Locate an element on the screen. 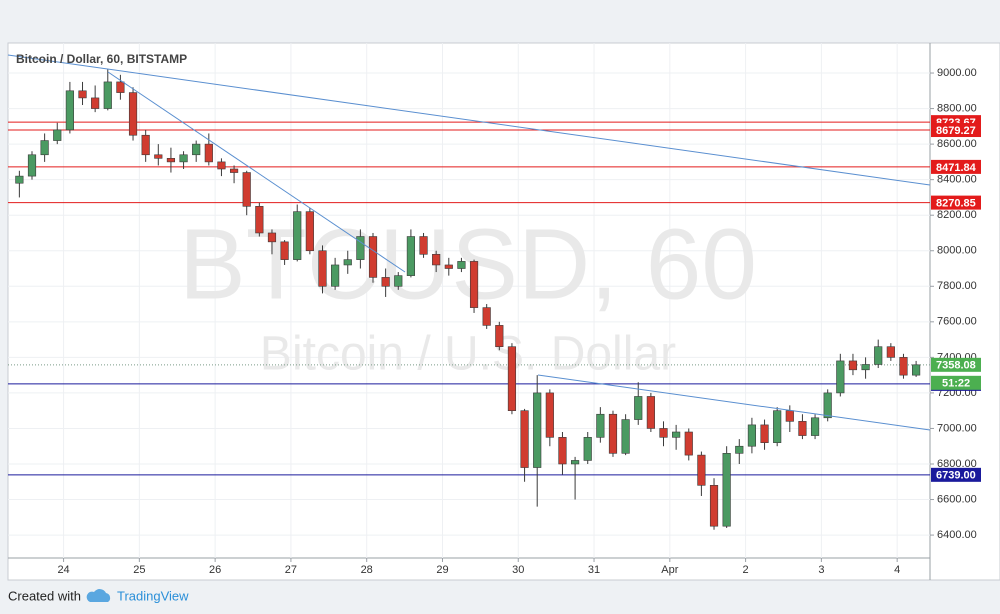  watermark-name: Bitcoin / U.S. Dollar is located at coordinates (468, 354).